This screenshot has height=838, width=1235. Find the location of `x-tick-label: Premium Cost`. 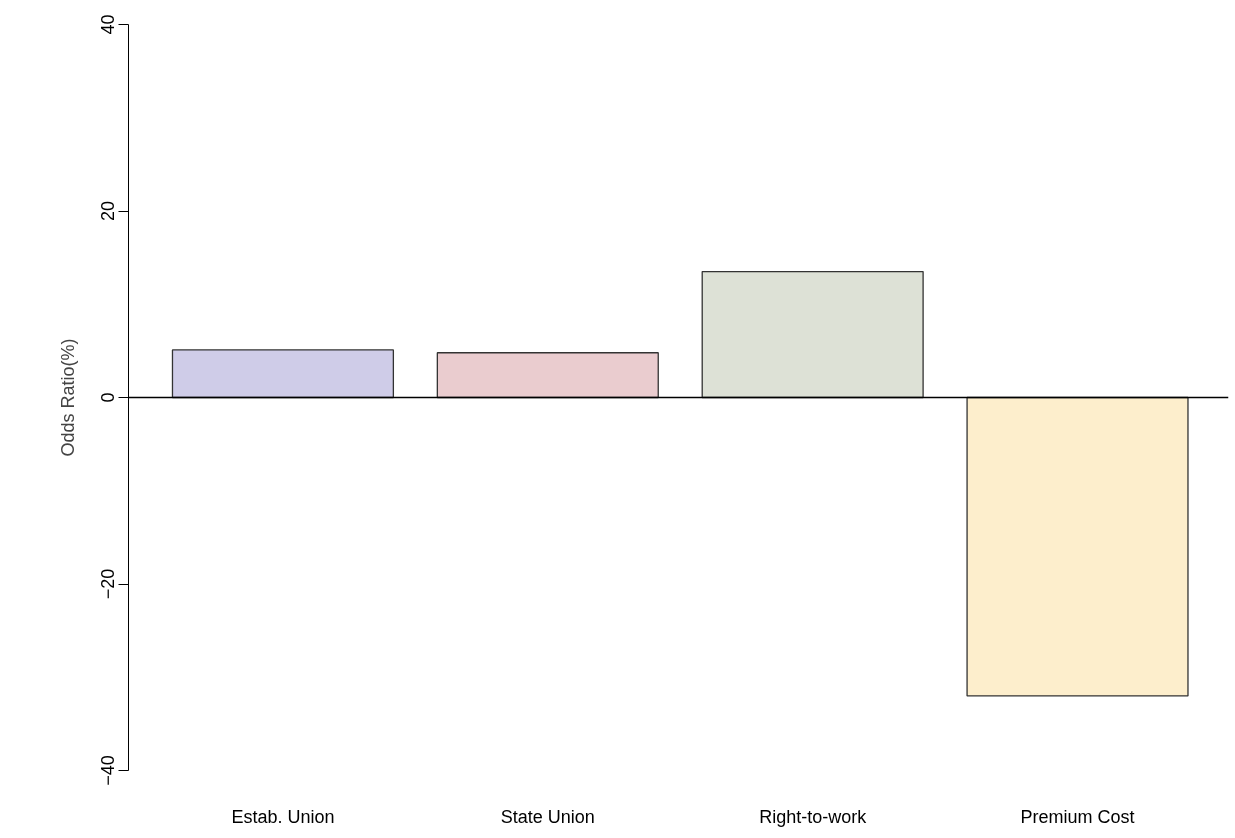

x-tick-label: Premium Cost is located at coordinates (1077, 816).